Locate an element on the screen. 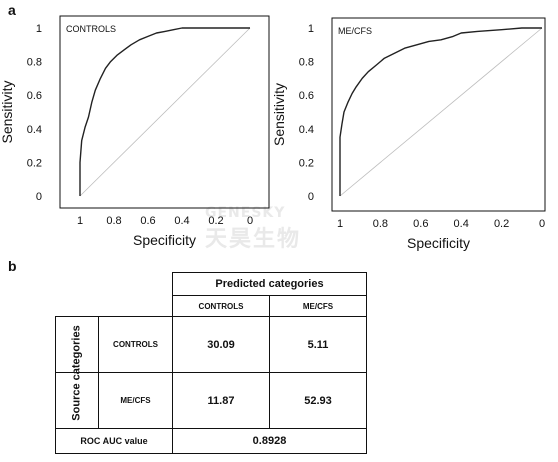 The width and height of the screenshot is (558, 462). row-header-mecfs: ME/CFS is located at coordinates (135, 400).